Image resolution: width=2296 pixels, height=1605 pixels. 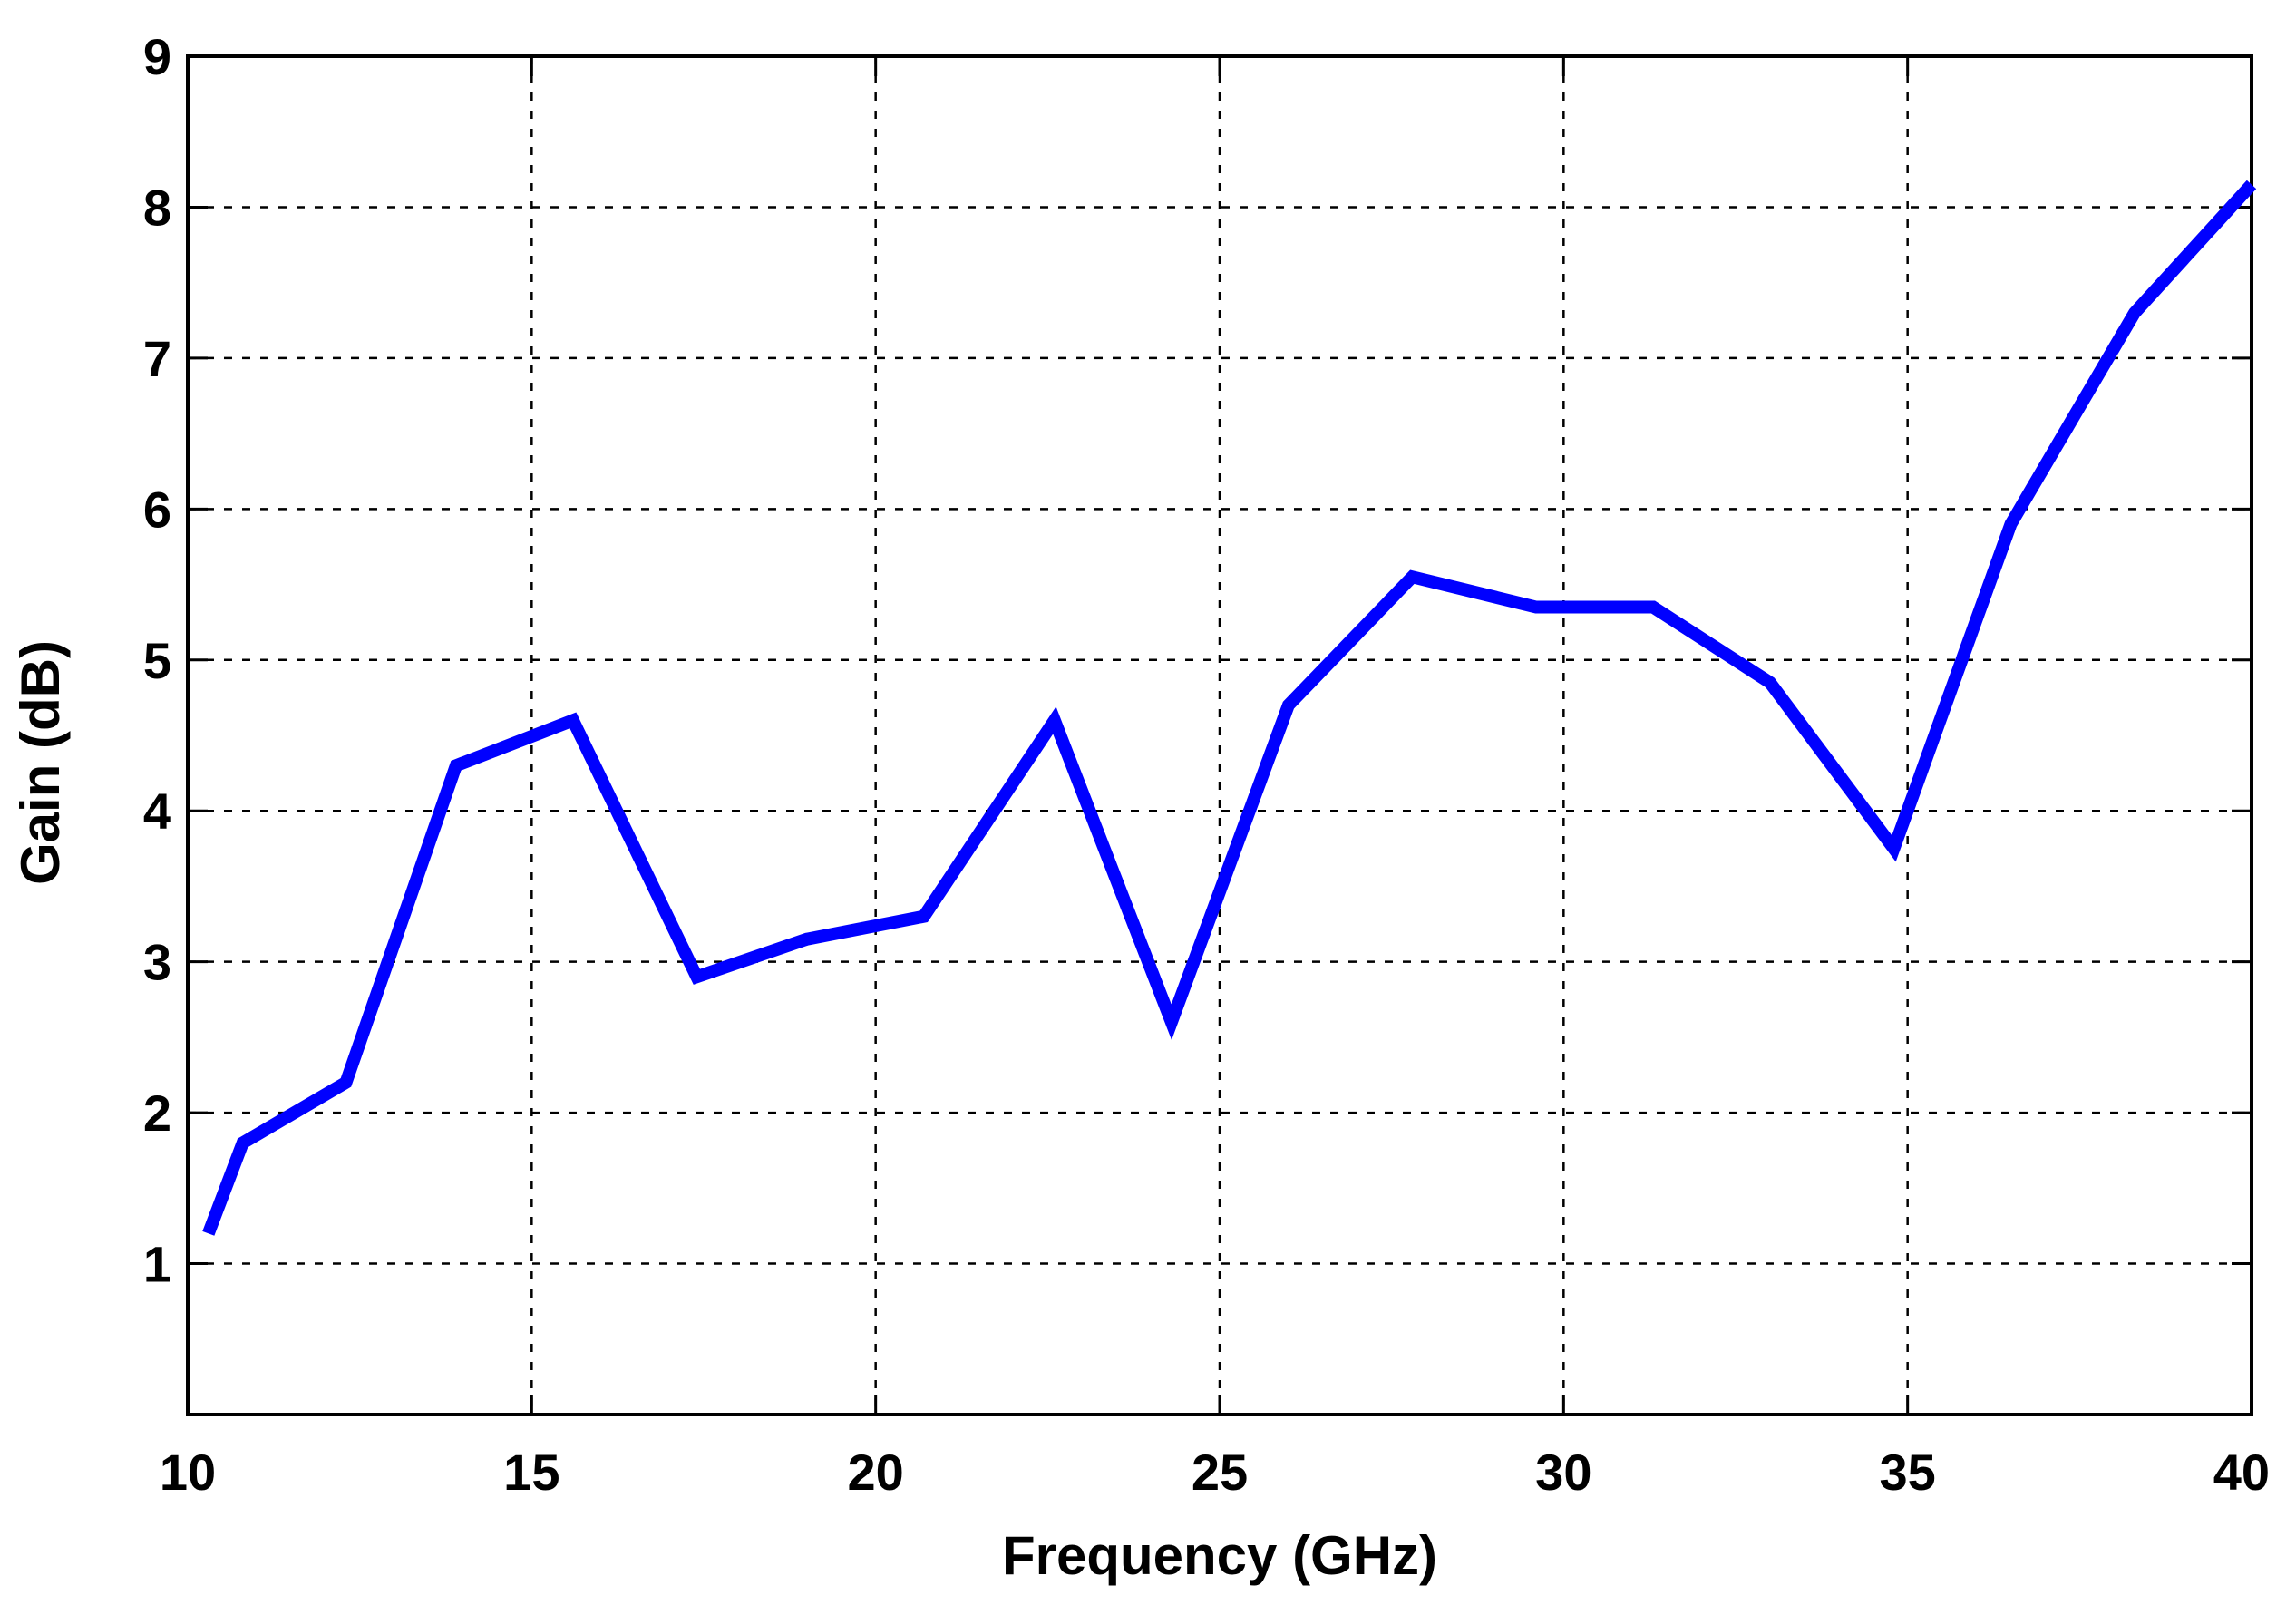 What do you see at coordinates (157, 56) in the screenshot?
I see `y-tick-label: 9` at bounding box center [157, 56].